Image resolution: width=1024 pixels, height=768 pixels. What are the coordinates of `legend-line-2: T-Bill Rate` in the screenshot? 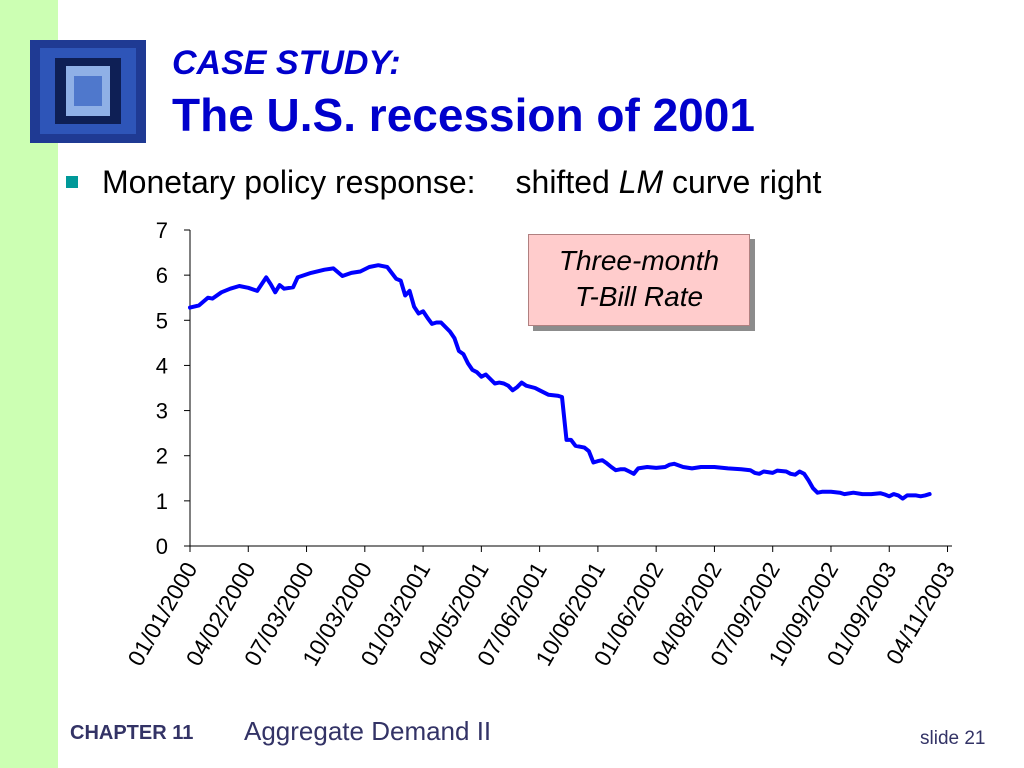 It's located at (639, 296).